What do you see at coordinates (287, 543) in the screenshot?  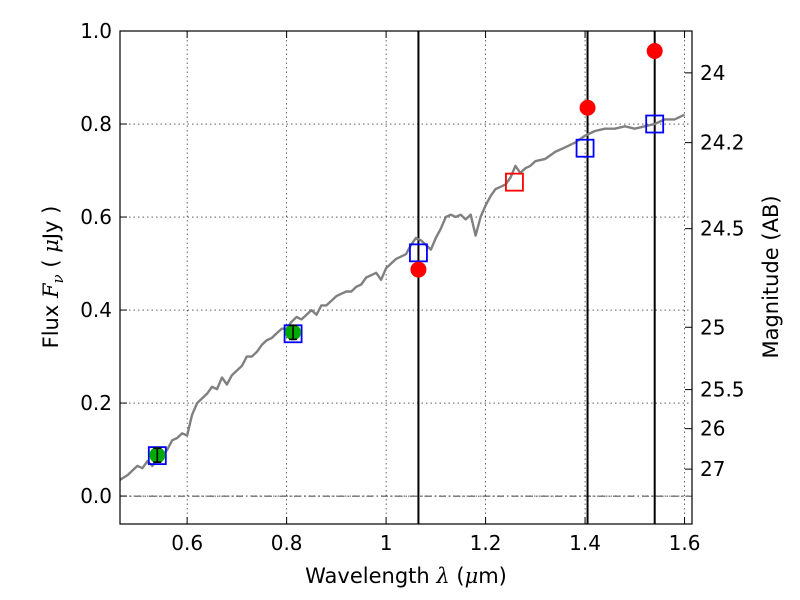 I see `x-tick-label: 0.8` at bounding box center [287, 543].